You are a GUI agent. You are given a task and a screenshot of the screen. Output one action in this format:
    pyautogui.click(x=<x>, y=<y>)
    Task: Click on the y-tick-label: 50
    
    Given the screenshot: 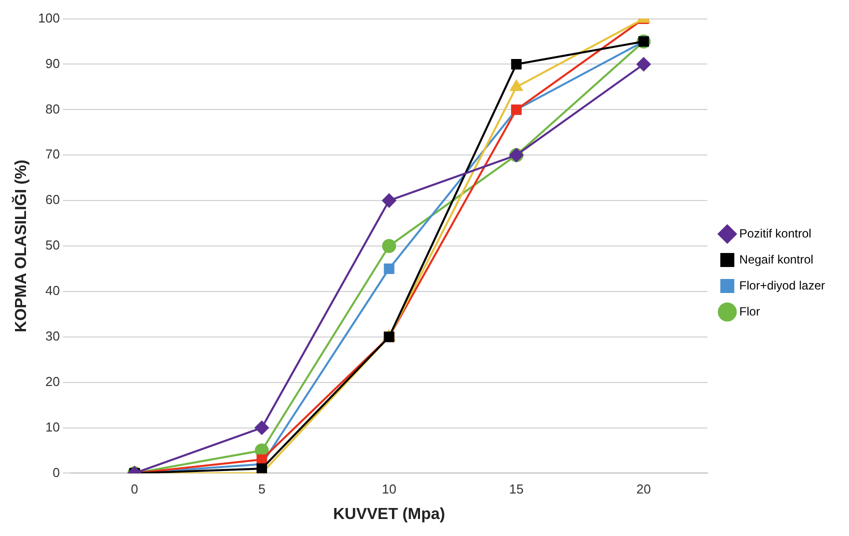 What is the action you would take?
    pyautogui.click(x=52, y=245)
    